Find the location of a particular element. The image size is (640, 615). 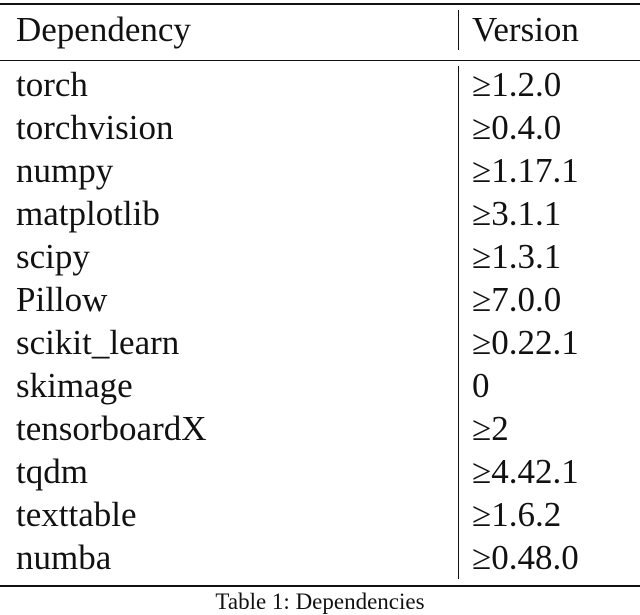

row-dependency: scikit_learn is located at coordinates (98, 342).